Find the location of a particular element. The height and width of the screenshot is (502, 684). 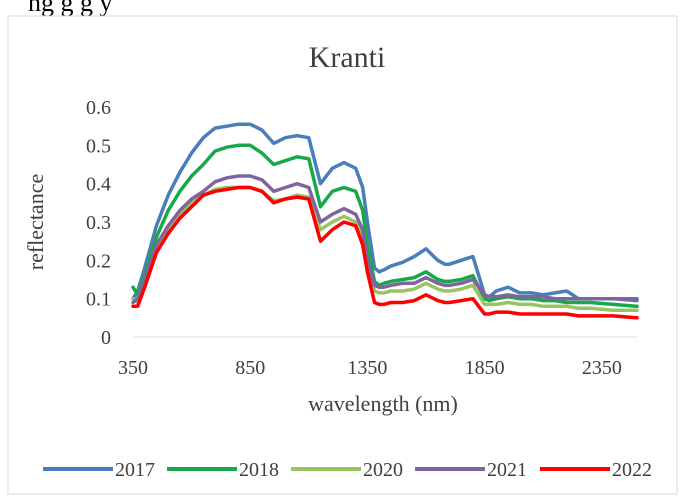

y-tick-label: 0.2 is located at coordinates (98, 261).